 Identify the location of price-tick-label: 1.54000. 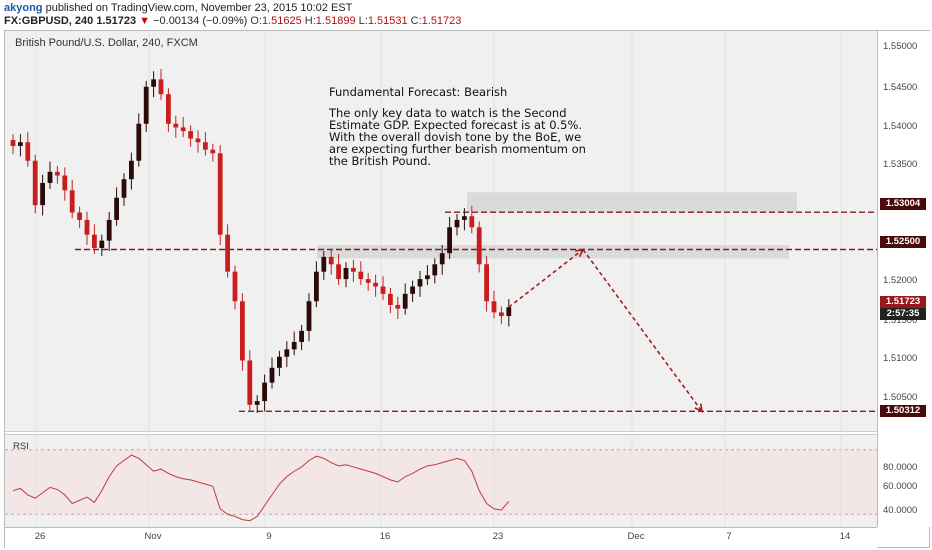
(900, 126).